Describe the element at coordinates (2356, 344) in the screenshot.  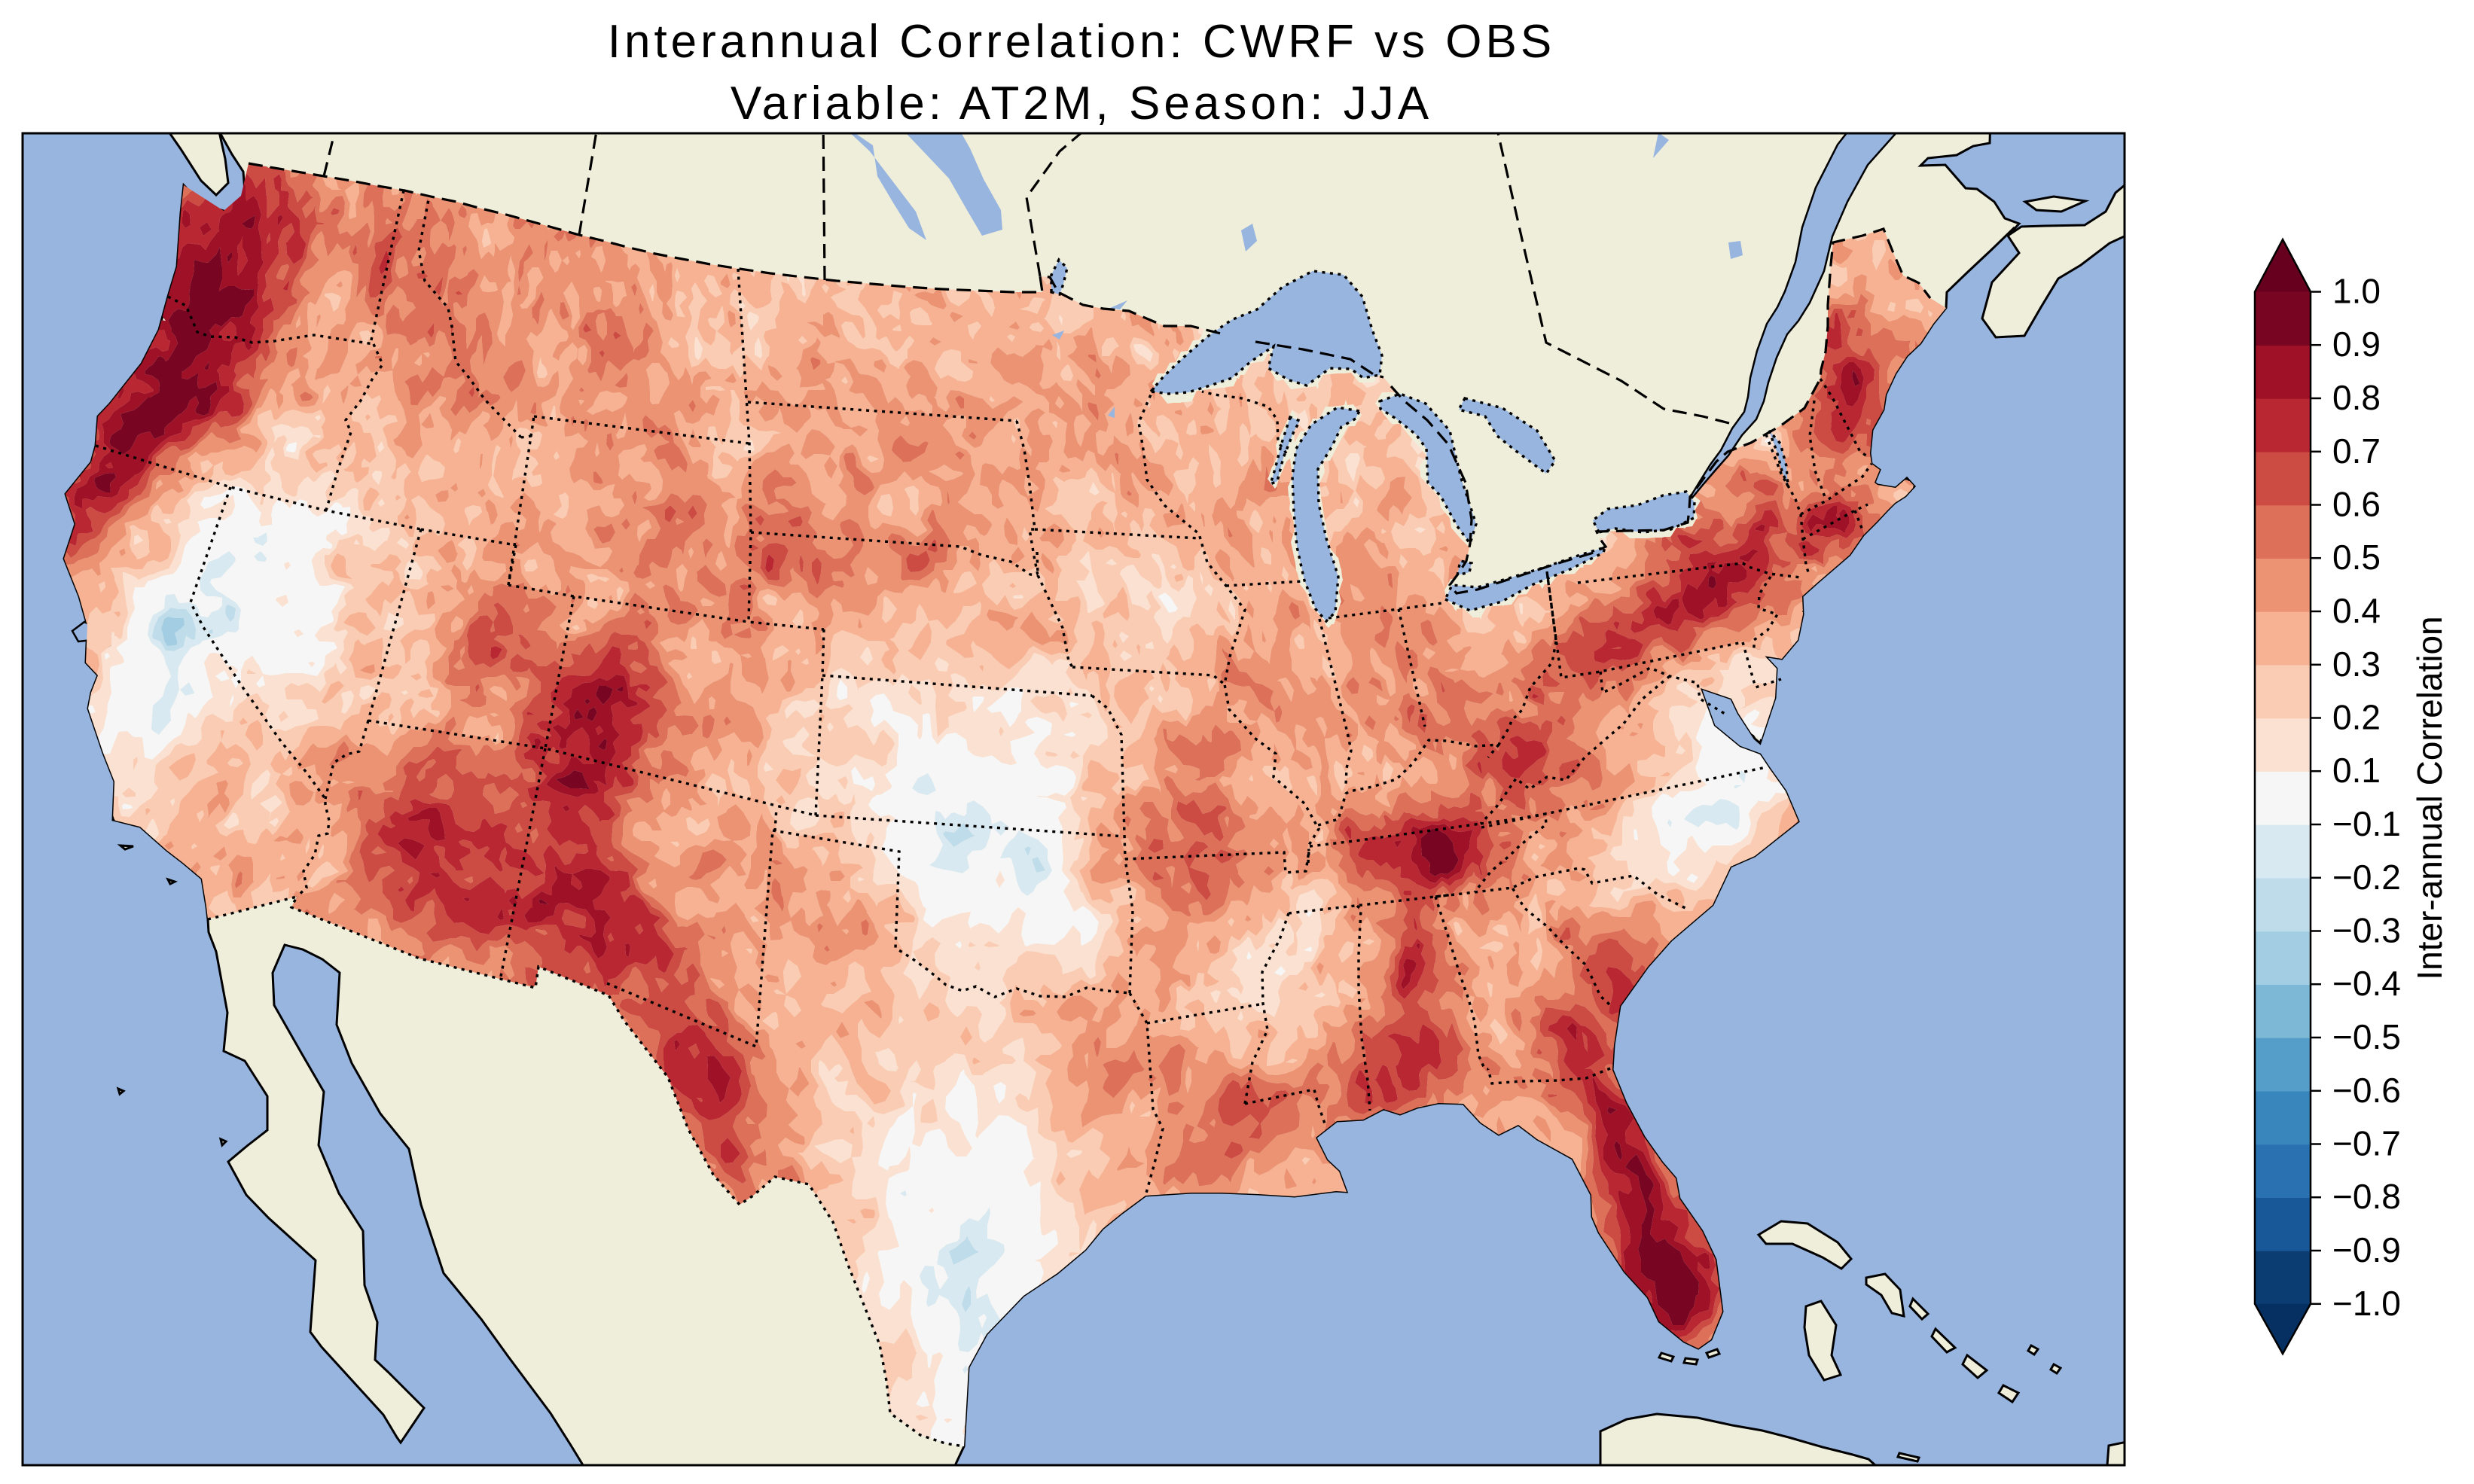
I see `svg-text: 0.9` at that location.